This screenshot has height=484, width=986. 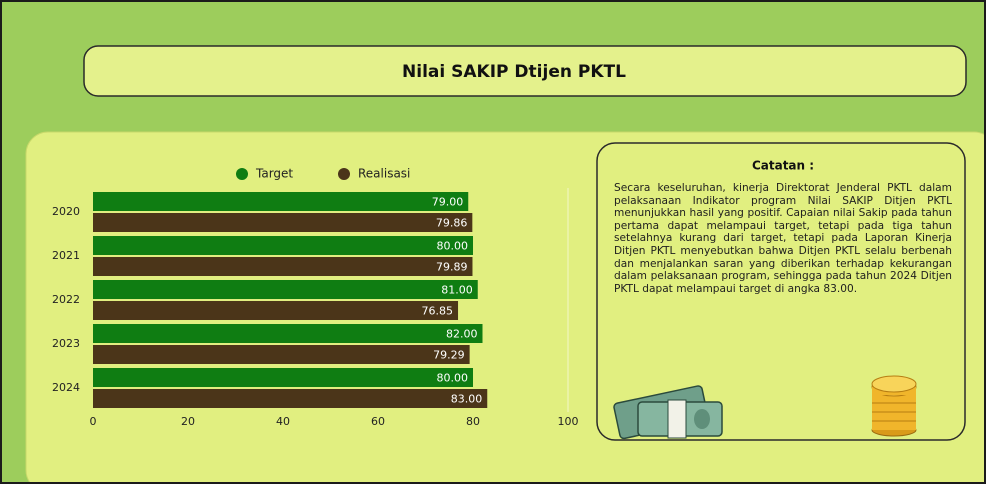 What do you see at coordinates (448, 202) in the screenshot?
I see `bar-value-label: 79.00` at bounding box center [448, 202].